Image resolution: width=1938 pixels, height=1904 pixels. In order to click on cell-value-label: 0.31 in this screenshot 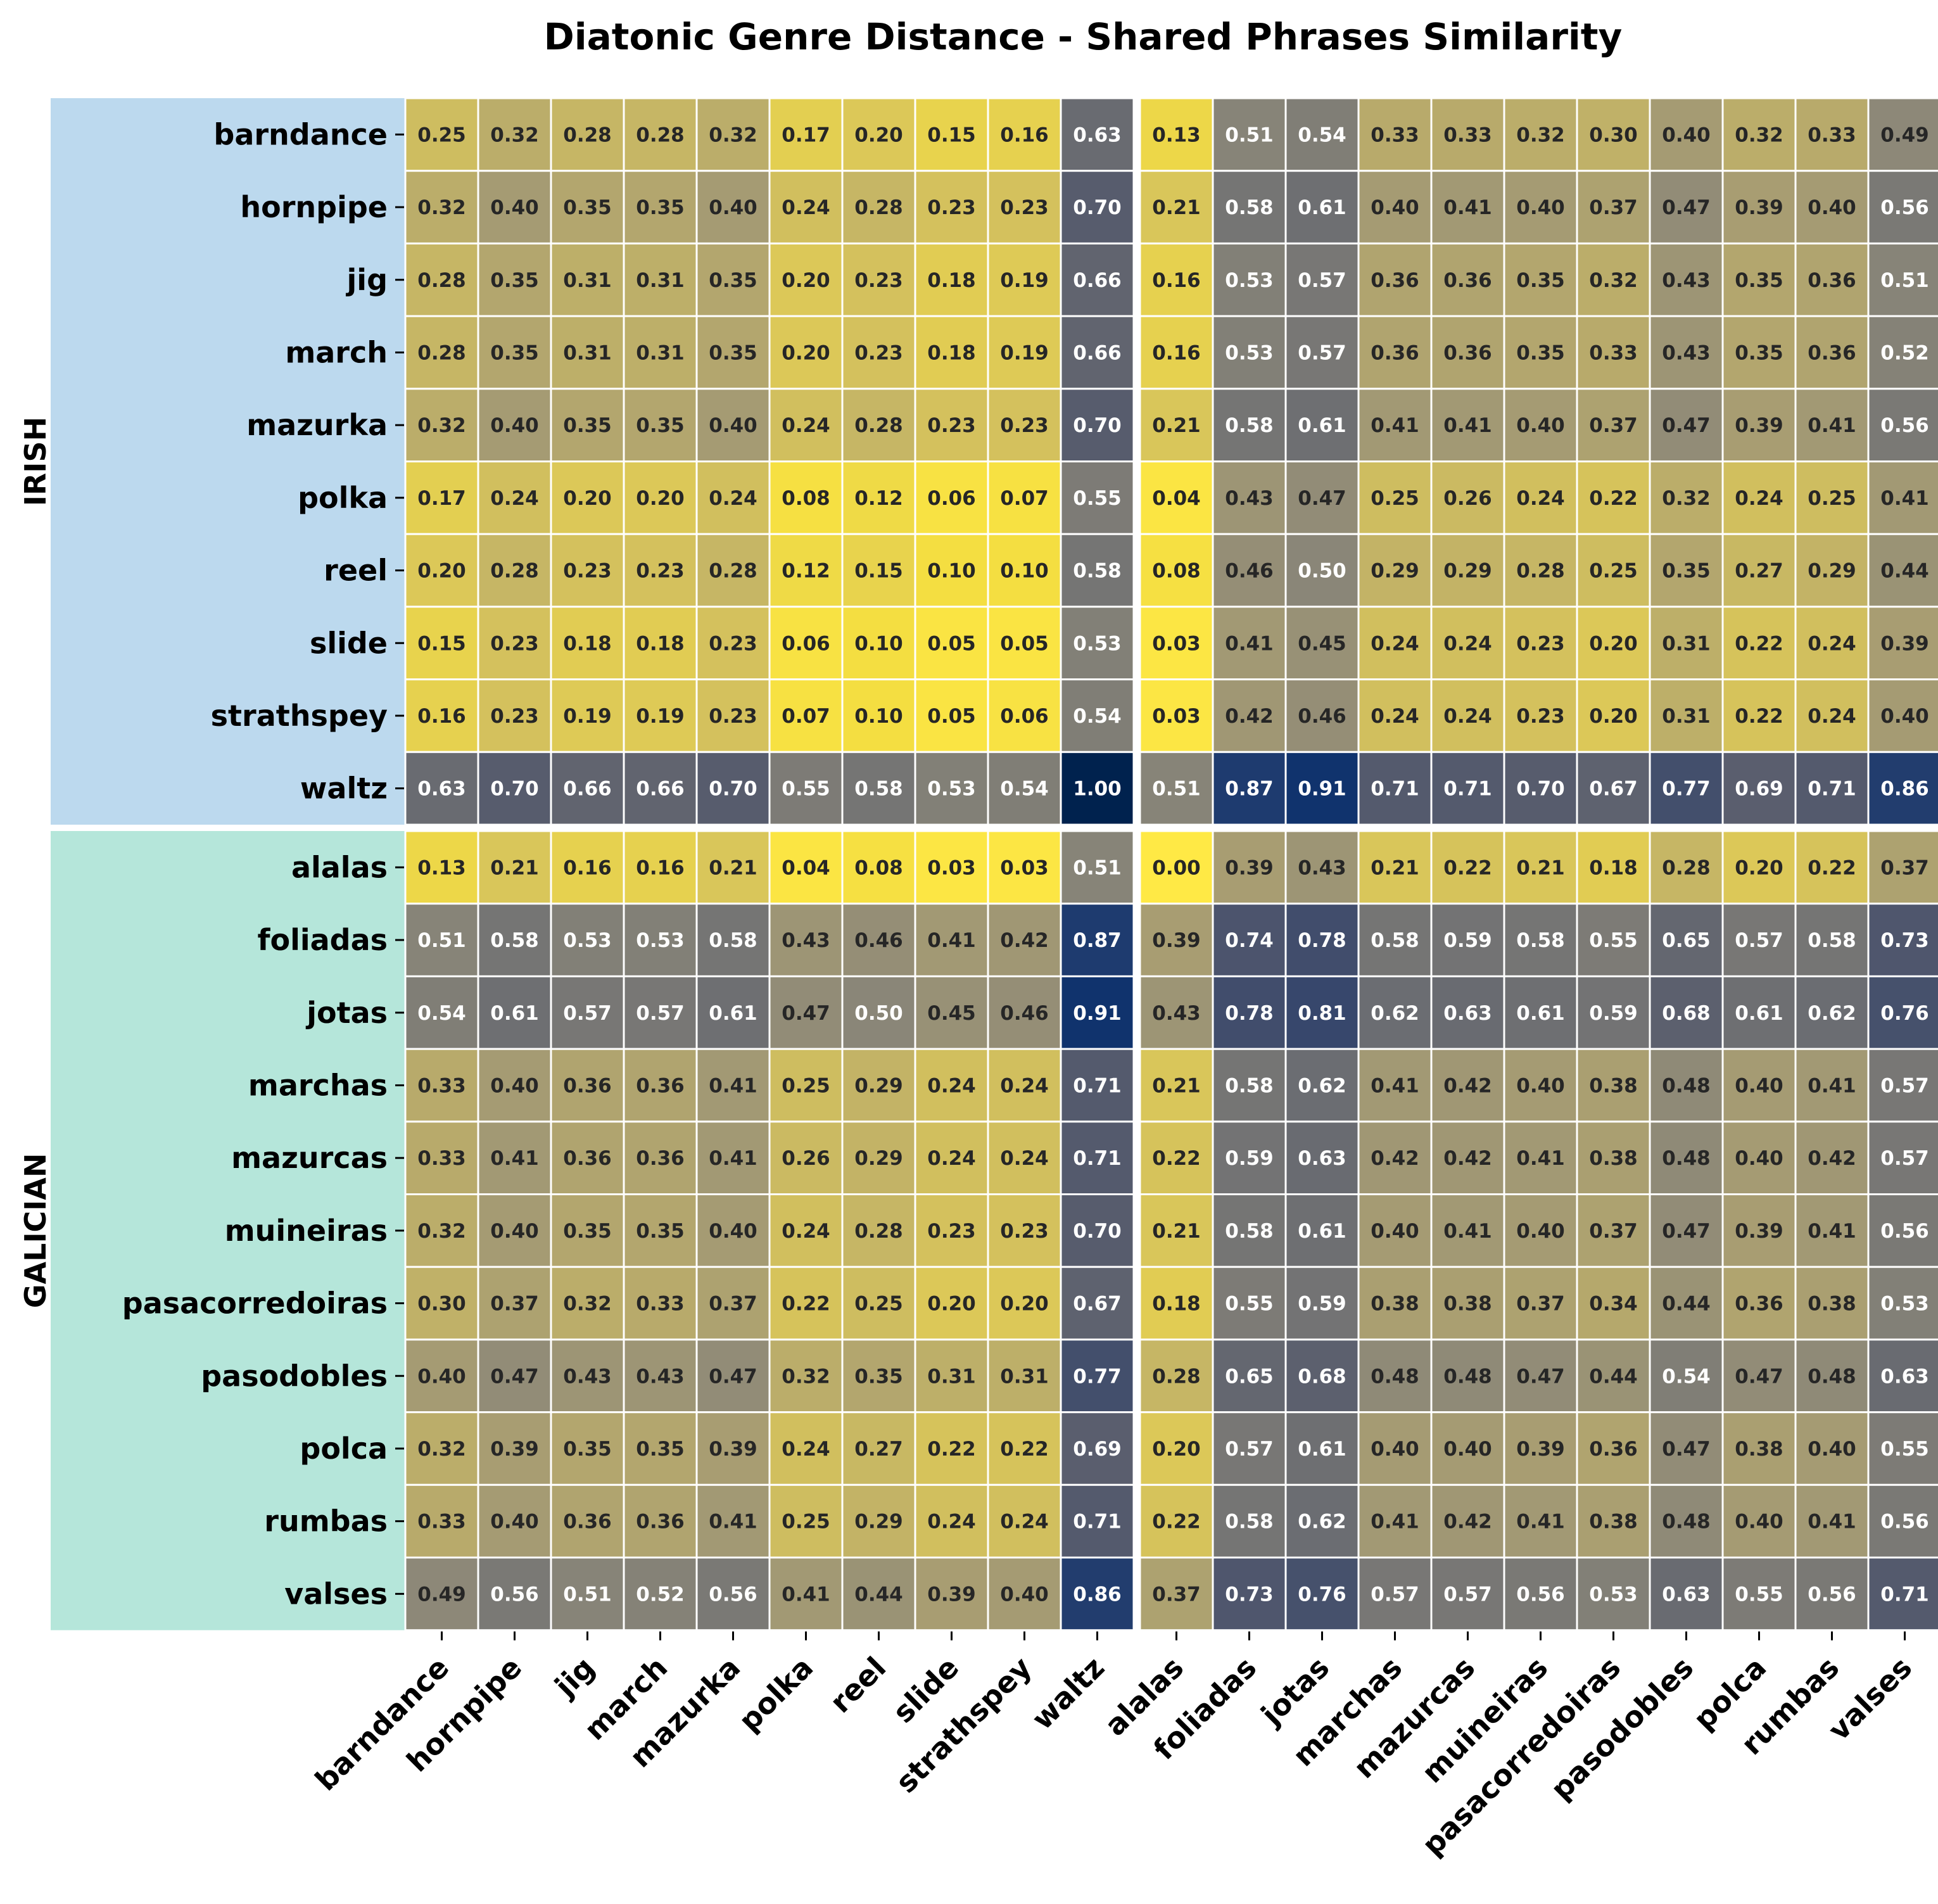, I will do `click(660, 280)`.